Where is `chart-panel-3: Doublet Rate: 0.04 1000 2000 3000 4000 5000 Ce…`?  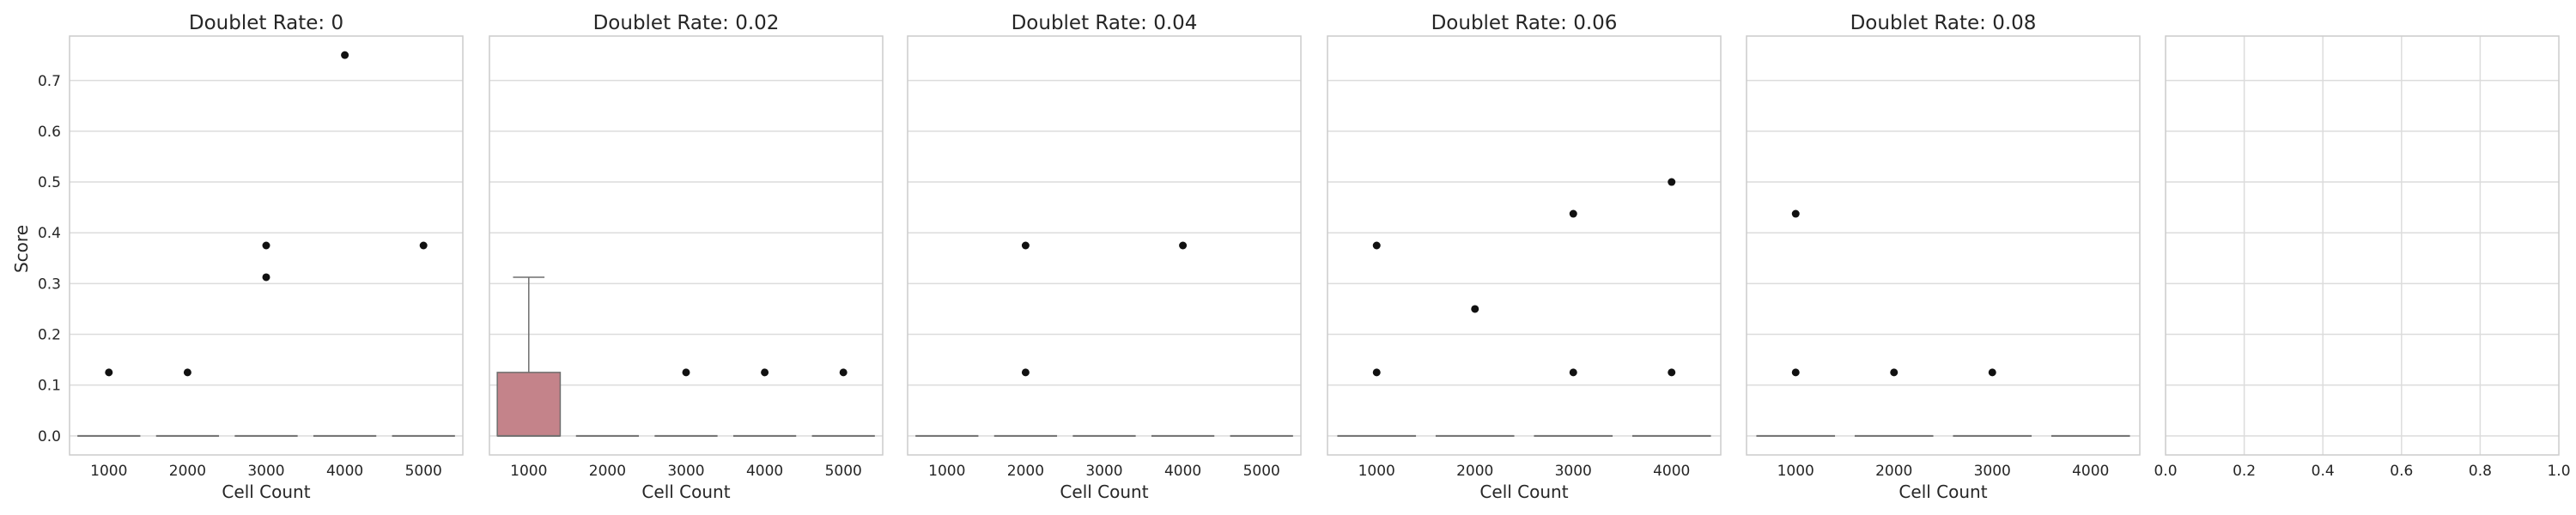
chart-panel-3: Doublet Rate: 0.04 1000 2000 3000 4000 5000 Ce… is located at coordinates (1104, 257).